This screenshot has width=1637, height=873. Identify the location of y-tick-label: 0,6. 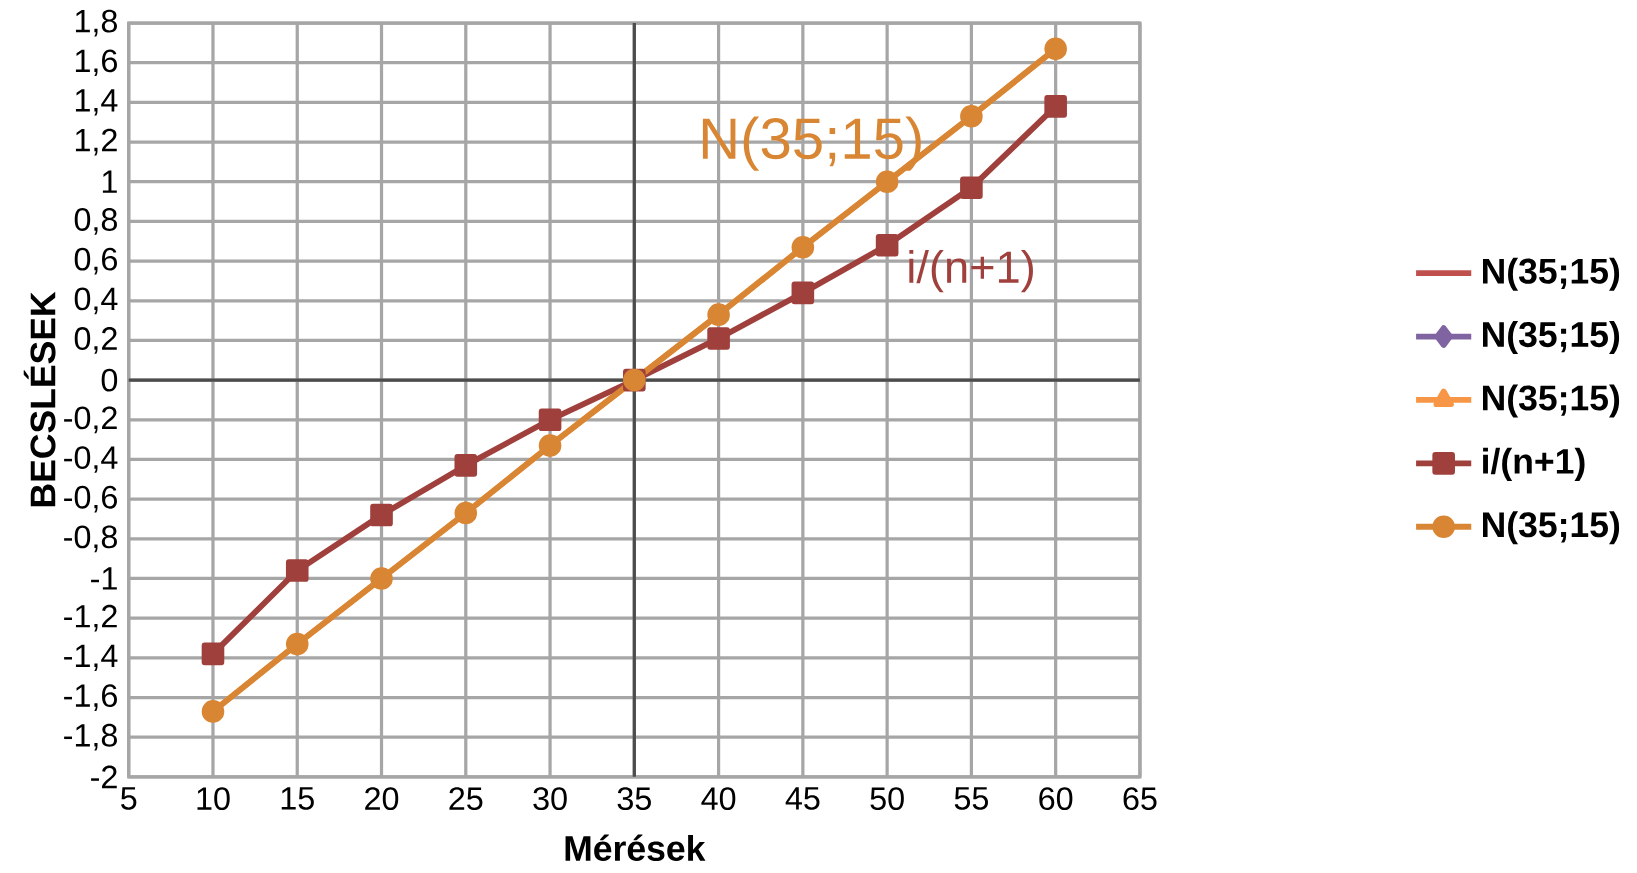
(95, 261).